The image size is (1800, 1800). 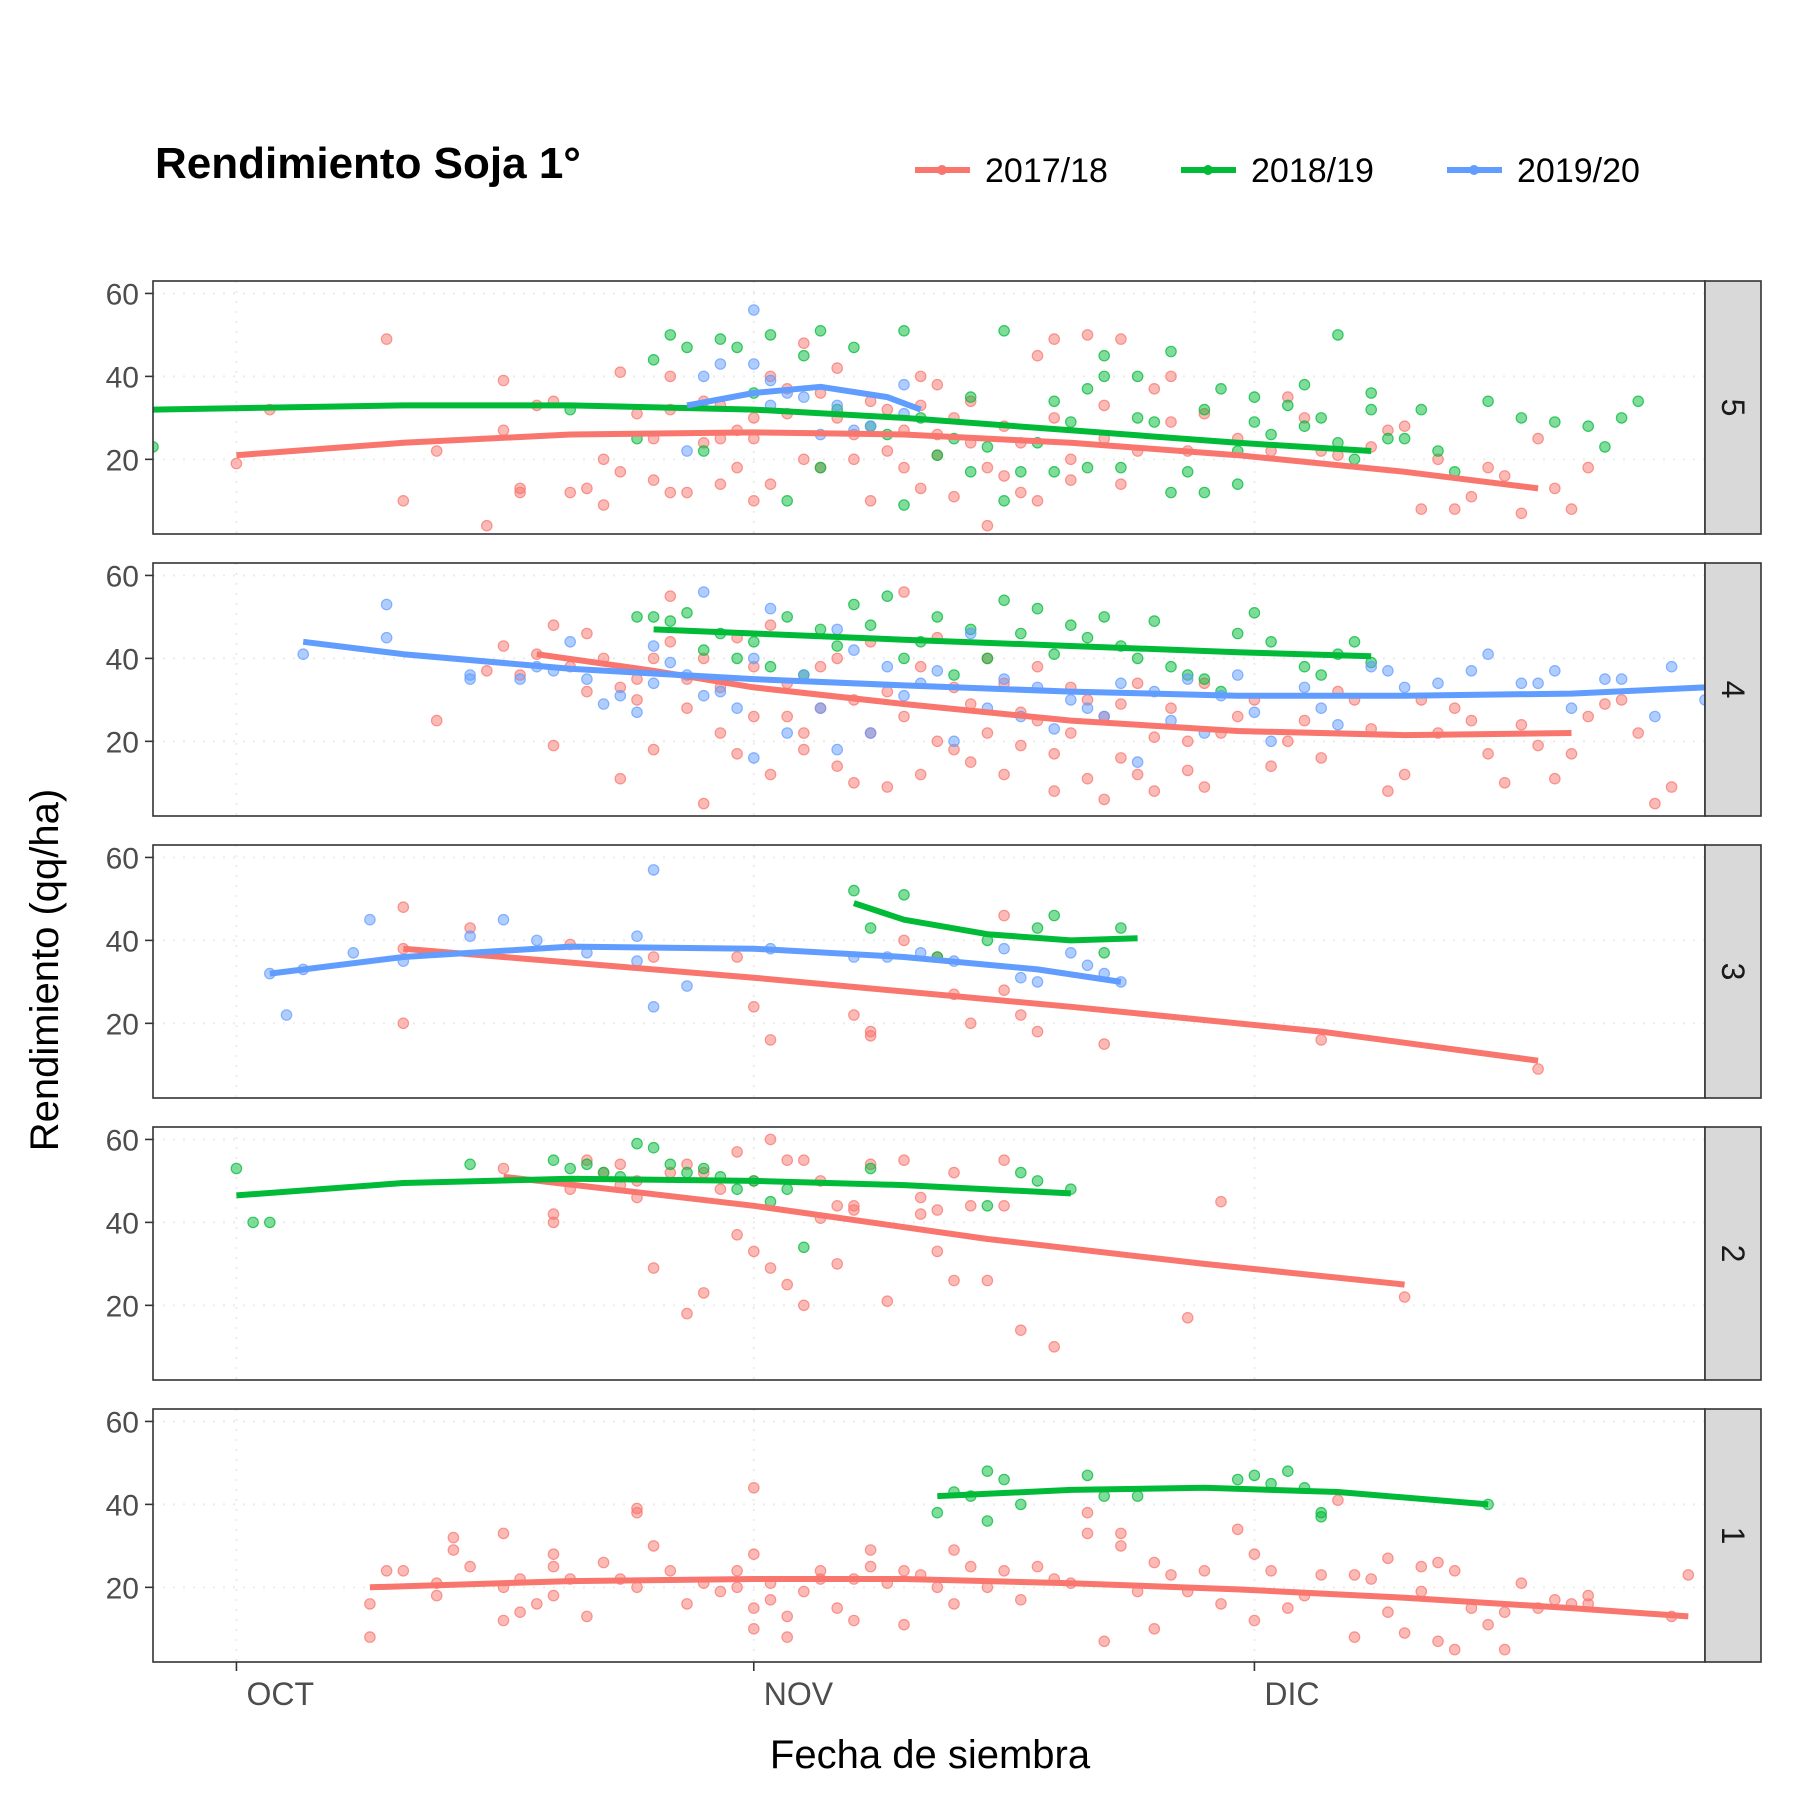 I want to click on facet-panel-3: 3 20 40 60, so click(x=934, y=970).